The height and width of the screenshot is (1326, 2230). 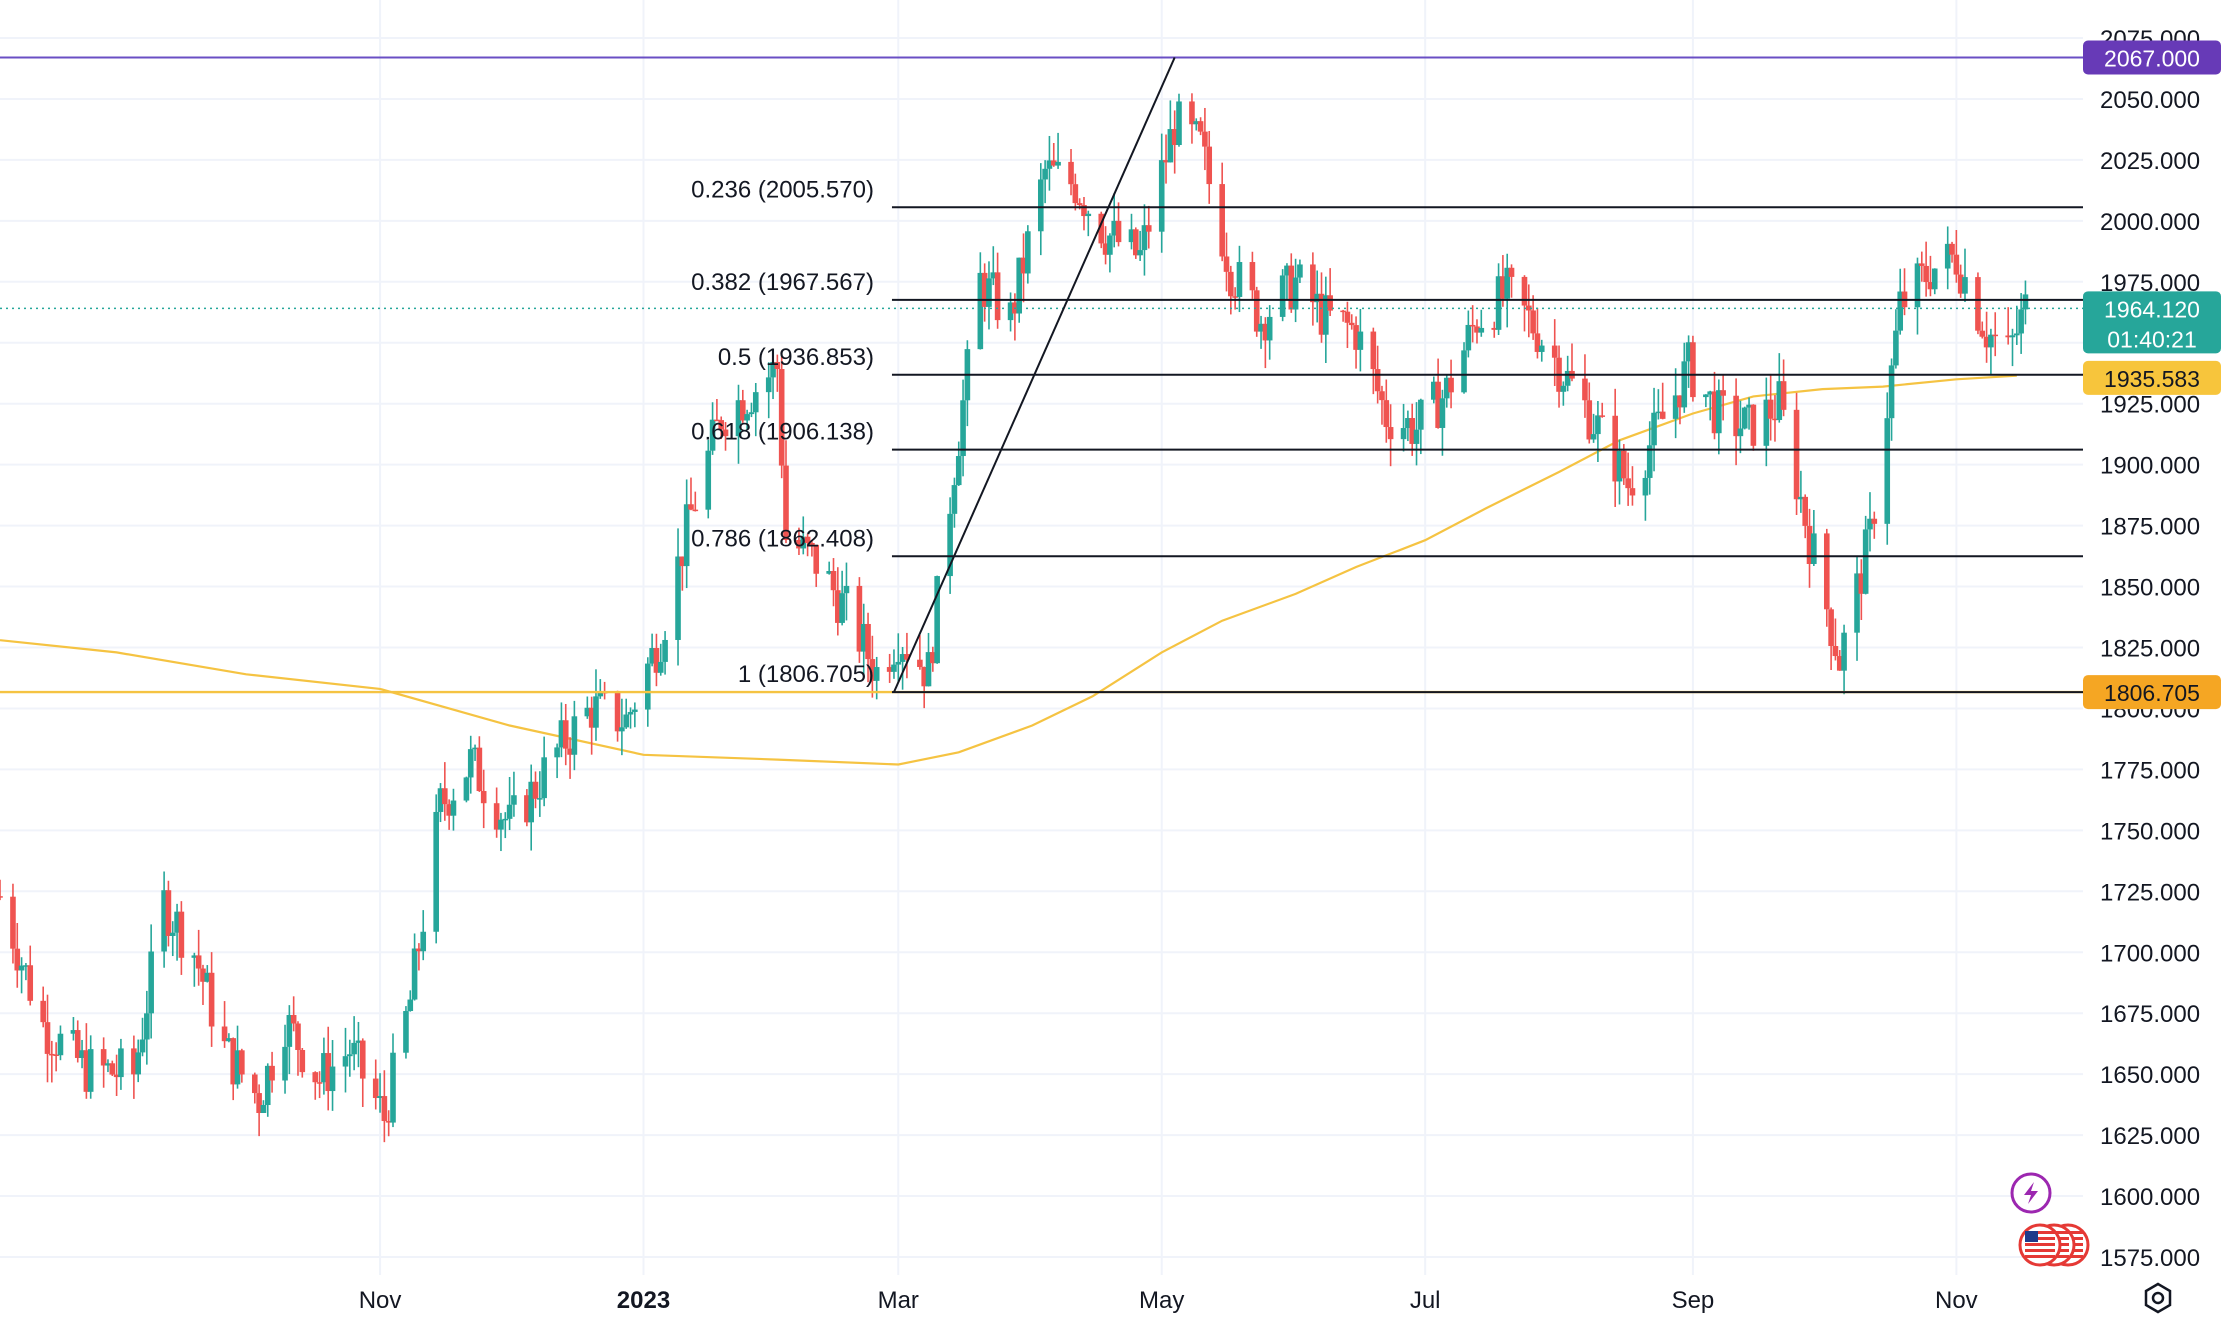 I want to click on price-tick-label: 1750.000, so click(x=2150, y=831).